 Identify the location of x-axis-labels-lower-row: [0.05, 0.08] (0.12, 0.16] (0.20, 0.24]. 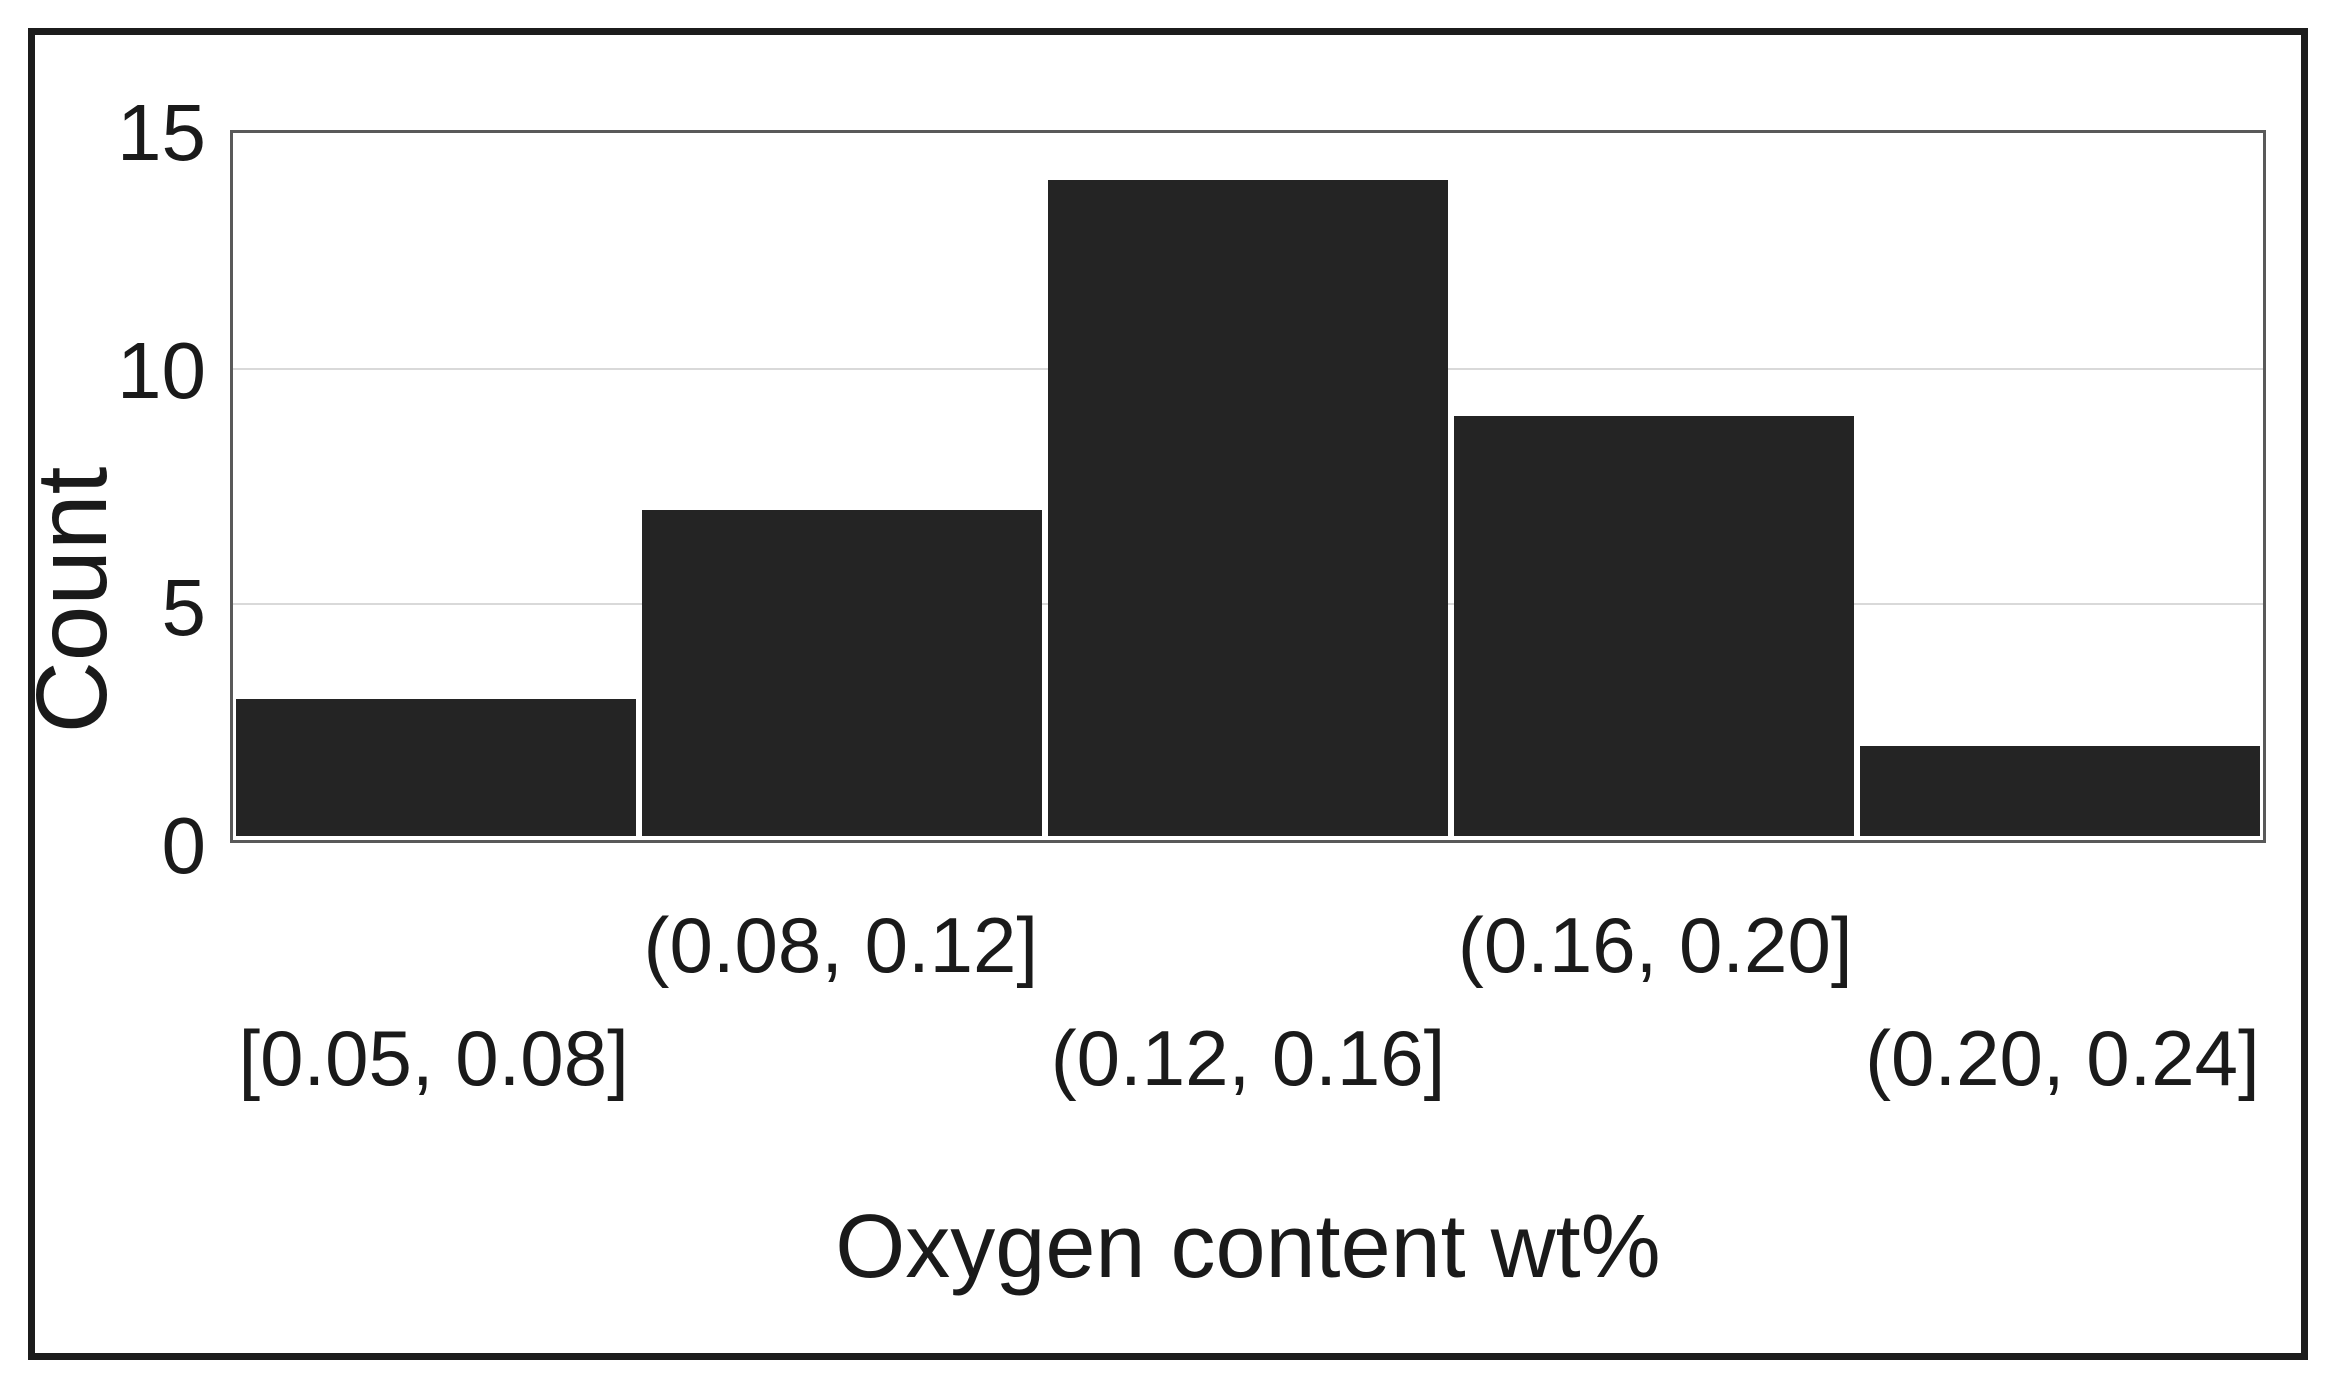
(1248, 1058).